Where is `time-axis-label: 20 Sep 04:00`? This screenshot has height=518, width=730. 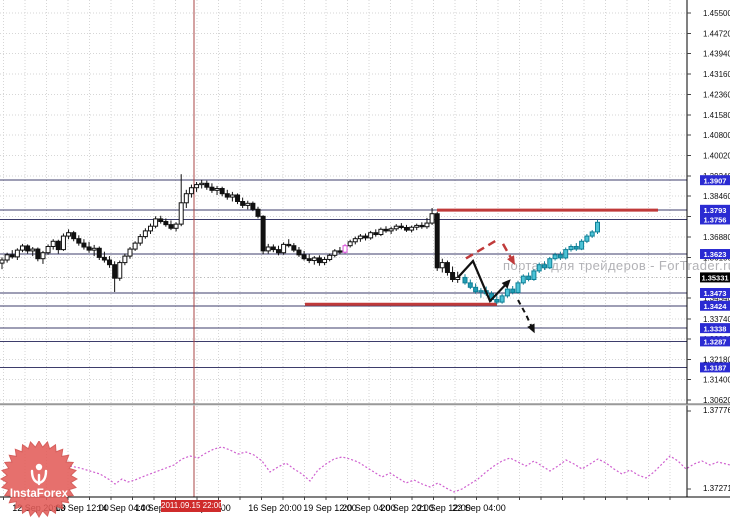
time-axis-label: 20 Sep 04:00 is located at coordinates (369, 508).